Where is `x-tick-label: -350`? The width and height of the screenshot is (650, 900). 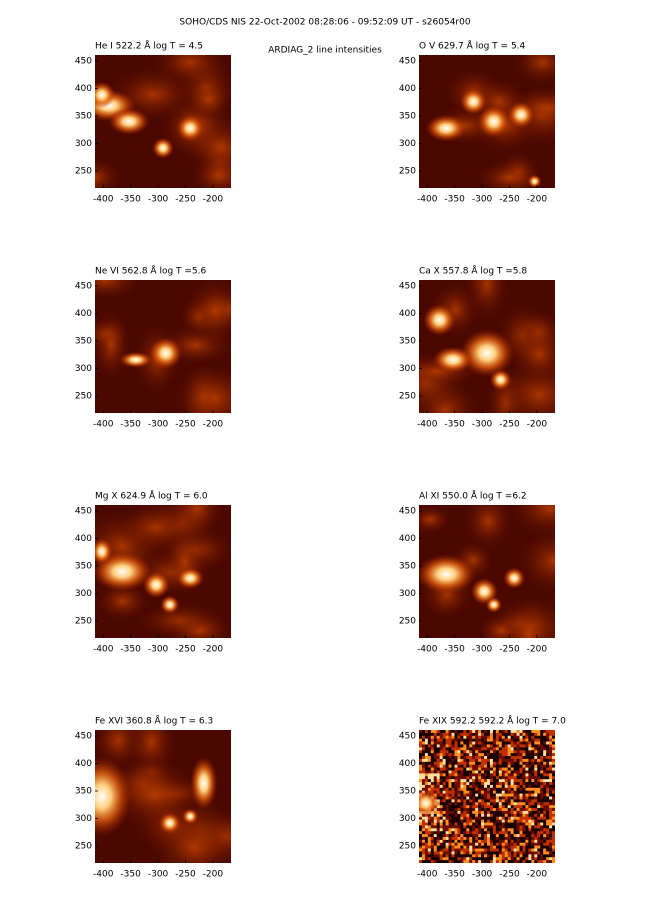 x-tick-label: -350 is located at coordinates (130, 650).